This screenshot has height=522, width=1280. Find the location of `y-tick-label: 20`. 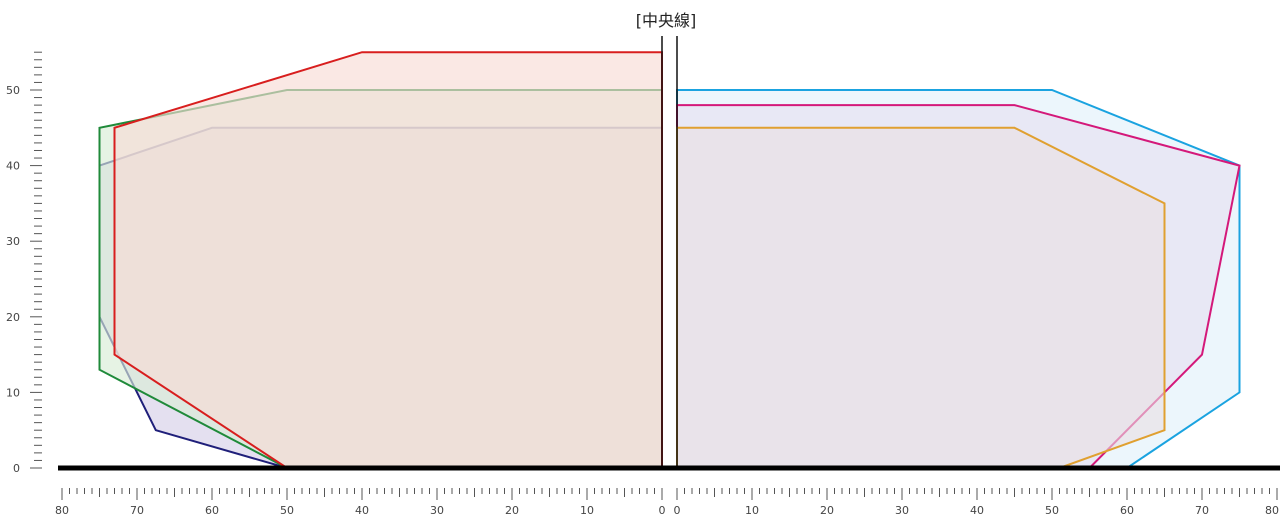

y-tick-label: 20 is located at coordinates (13, 317).